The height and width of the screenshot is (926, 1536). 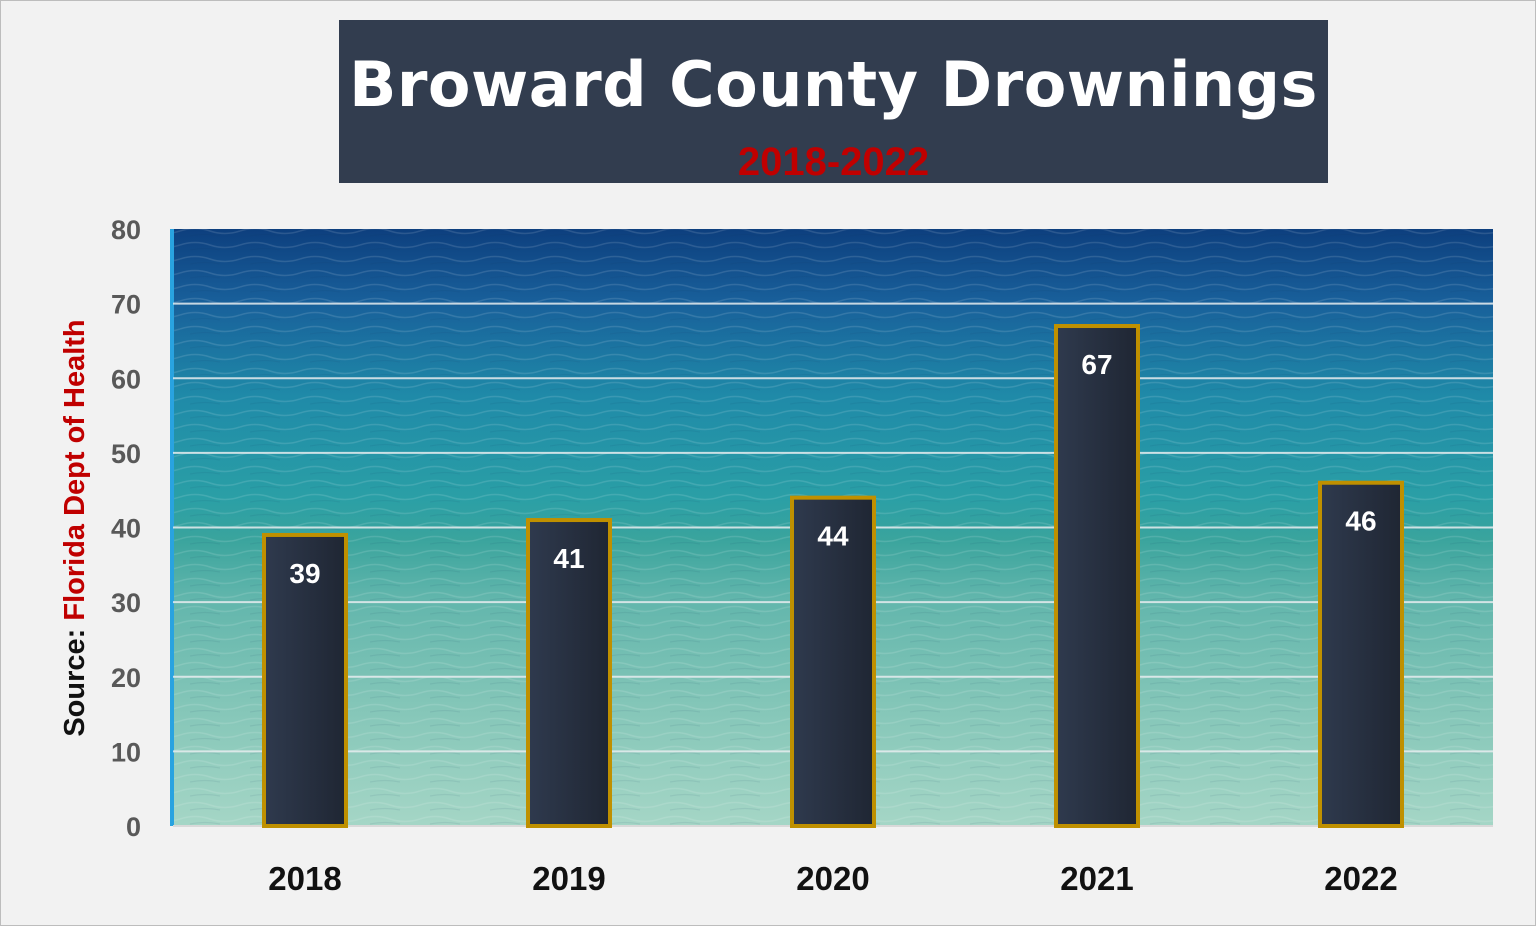 What do you see at coordinates (1360, 878) in the screenshot?
I see `x-tick-label: 2022` at bounding box center [1360, 878].